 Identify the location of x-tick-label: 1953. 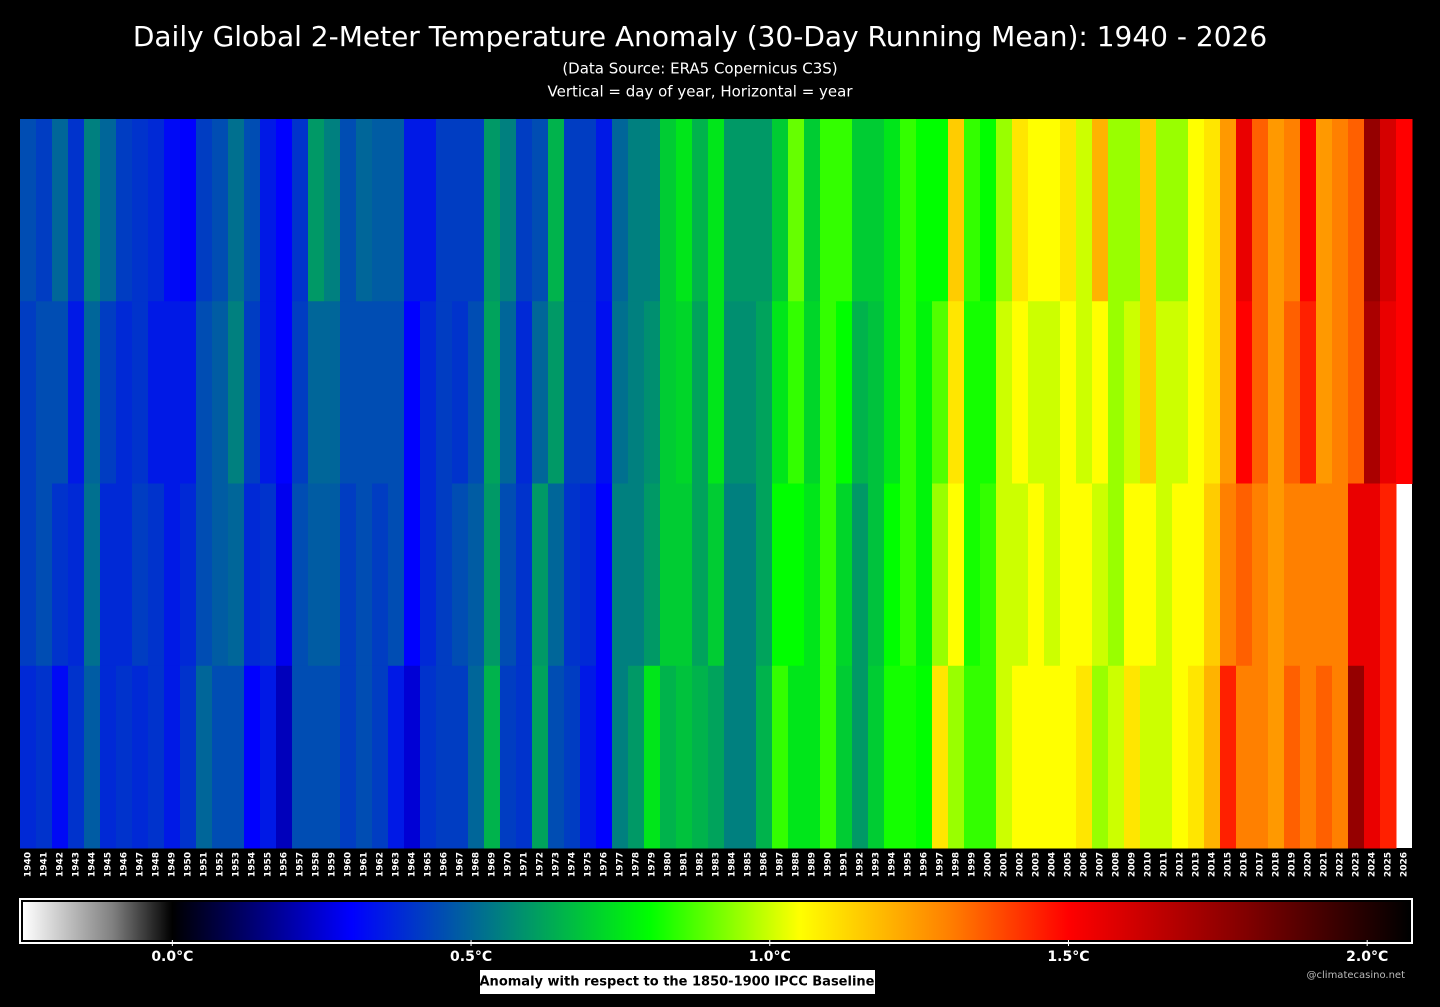
(237, 864).